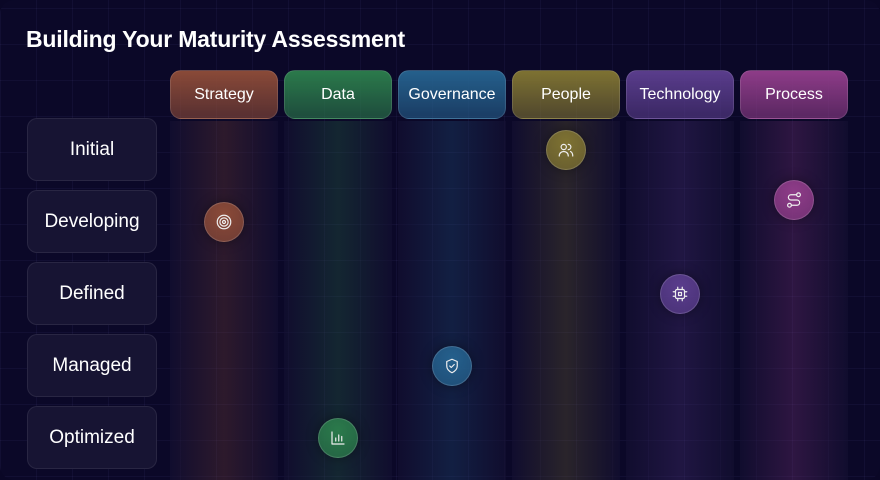 The width and height of the screenshot is (880, 480). Describe the element at coordinates (794, 94) in the screenshot. I see `header-process: Process` at that location.